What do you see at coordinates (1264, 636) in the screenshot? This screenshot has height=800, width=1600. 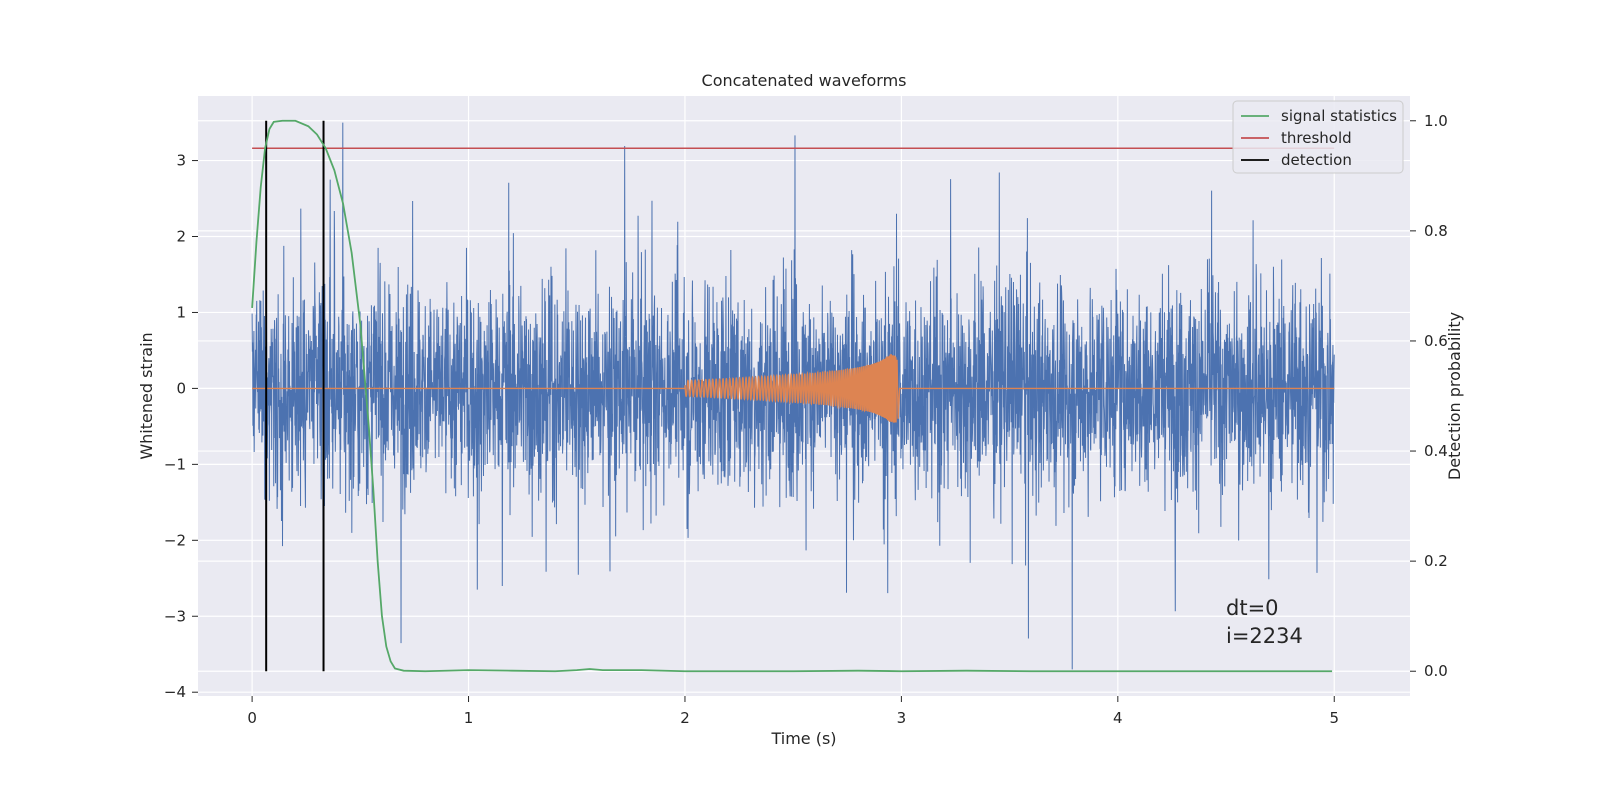 I see `annotation-index: i=2234` at bounding box center [1264, 636].